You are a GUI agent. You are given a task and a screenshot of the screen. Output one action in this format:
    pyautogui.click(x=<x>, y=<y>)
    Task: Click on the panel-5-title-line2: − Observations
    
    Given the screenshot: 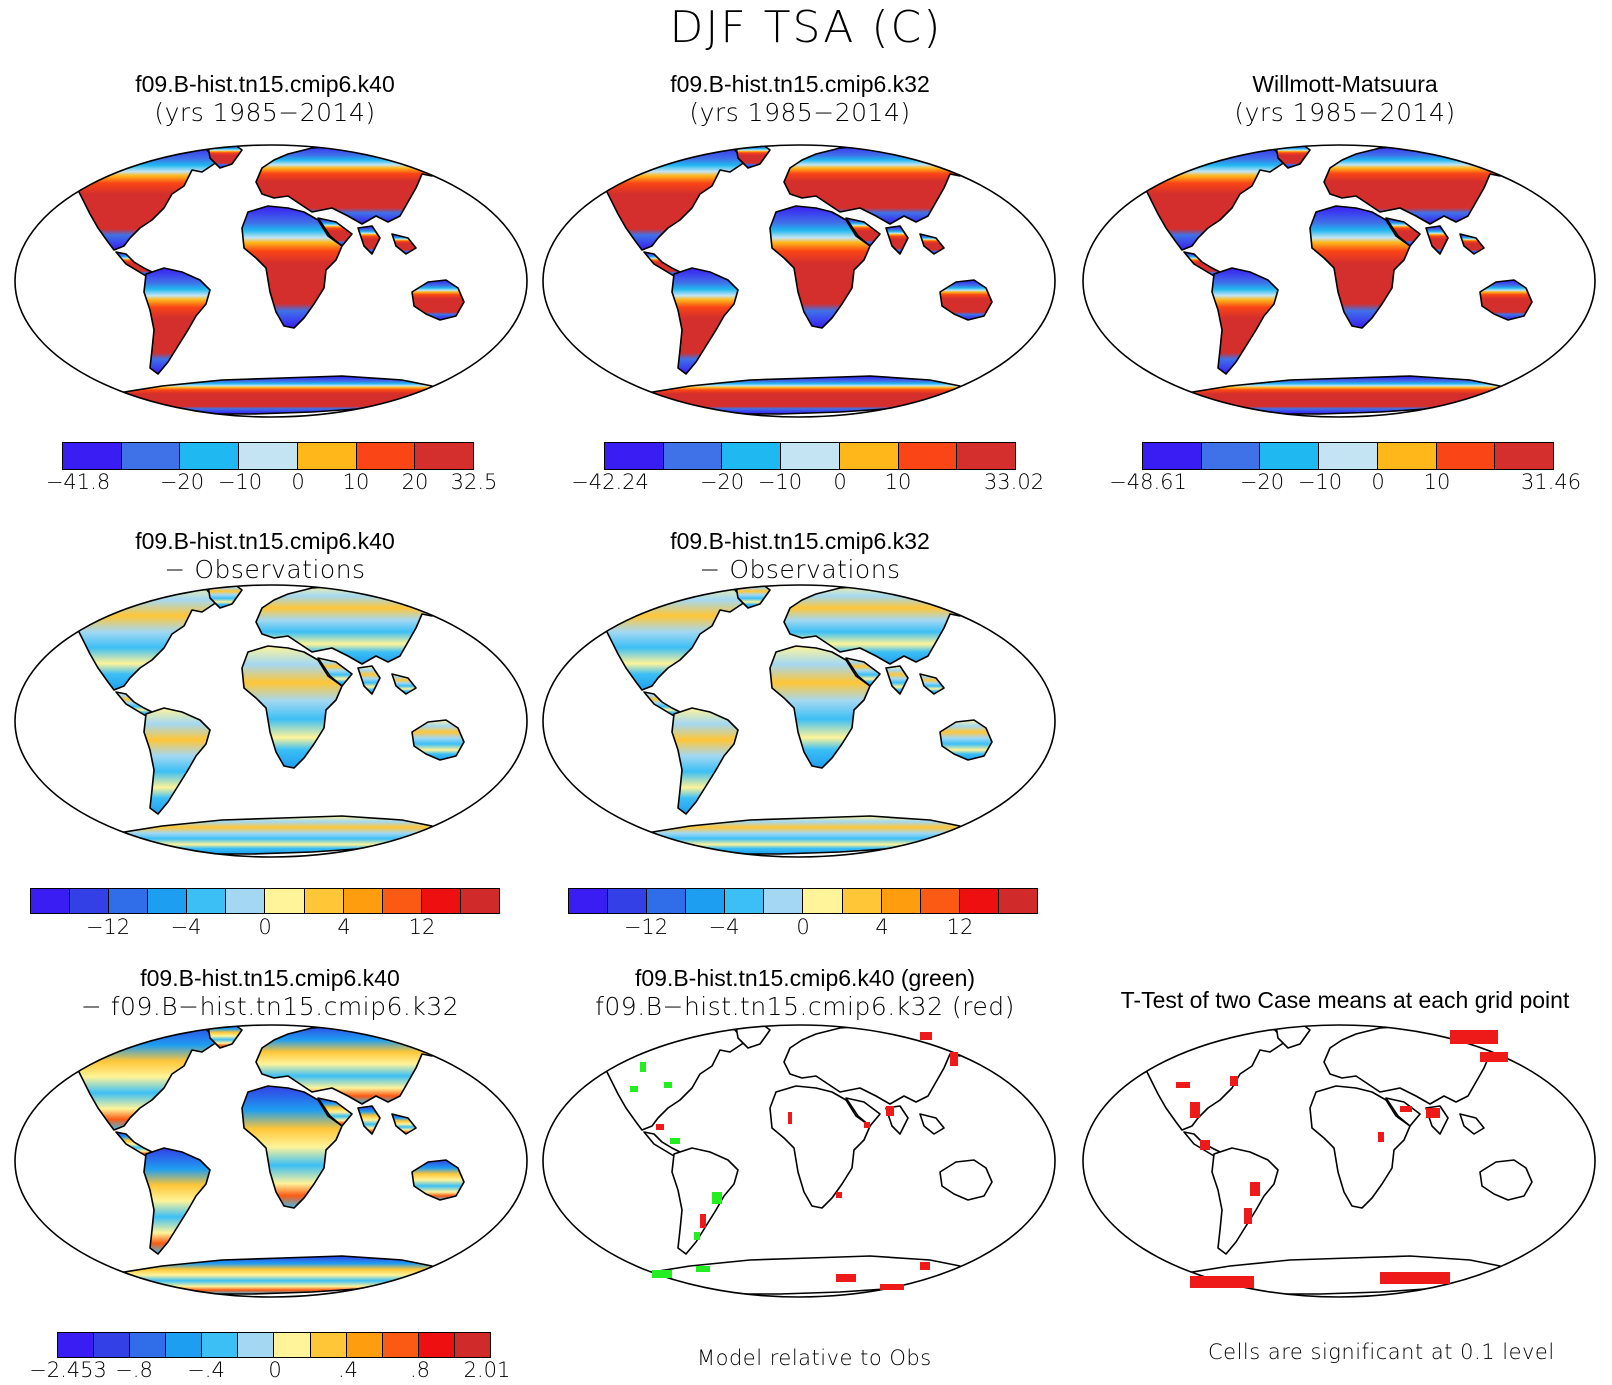 What is the action you would take?
    pyautogui.click(x=800, y=569)
    